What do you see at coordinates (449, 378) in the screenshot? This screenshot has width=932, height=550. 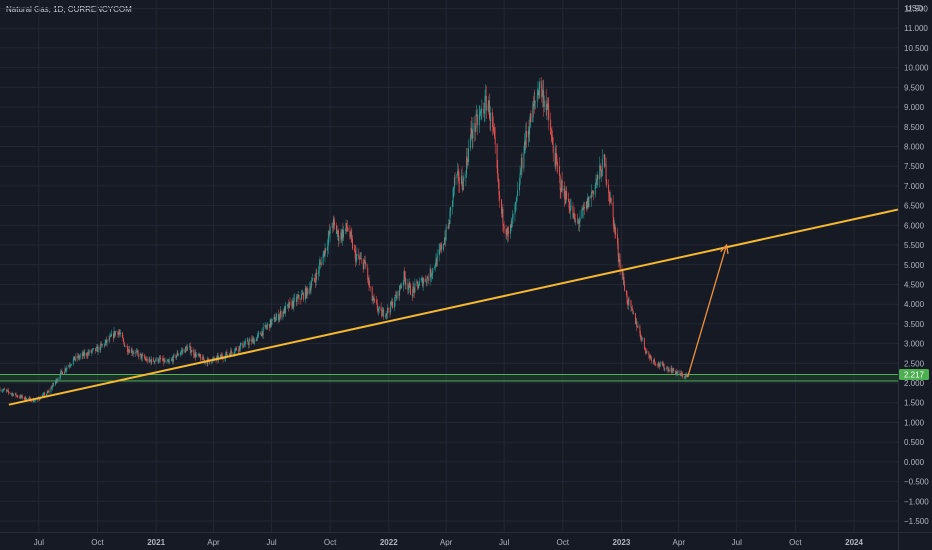 I see `support-zone` at bounding box center [449, 378].